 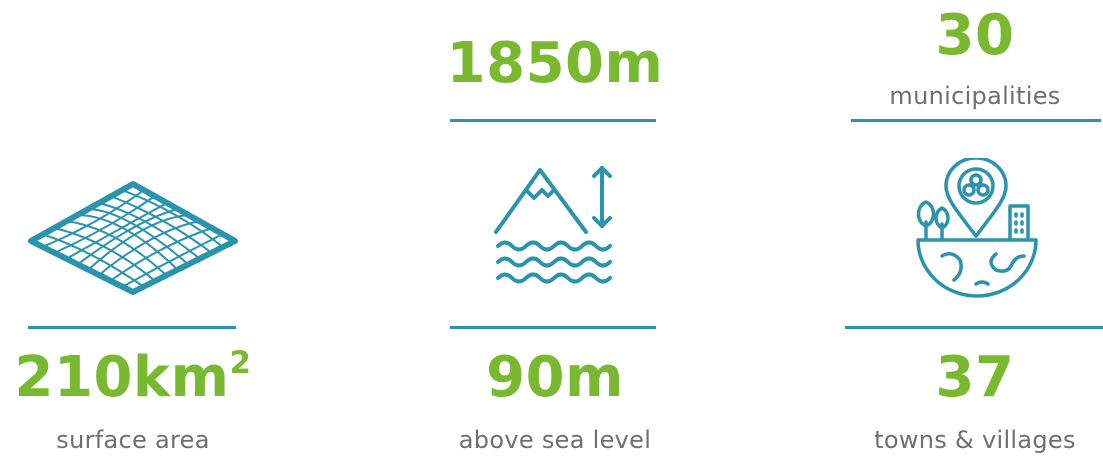 What do you see at coordinates (555, 377) in the screenshot?
I see `elevation-min-value: 90m` at bounding box center [555, 377].